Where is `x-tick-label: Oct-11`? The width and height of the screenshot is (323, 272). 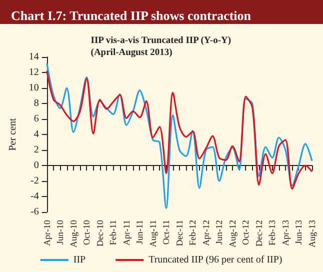
x-tick-label: Oct-11 is located at coordinates (166, 232).